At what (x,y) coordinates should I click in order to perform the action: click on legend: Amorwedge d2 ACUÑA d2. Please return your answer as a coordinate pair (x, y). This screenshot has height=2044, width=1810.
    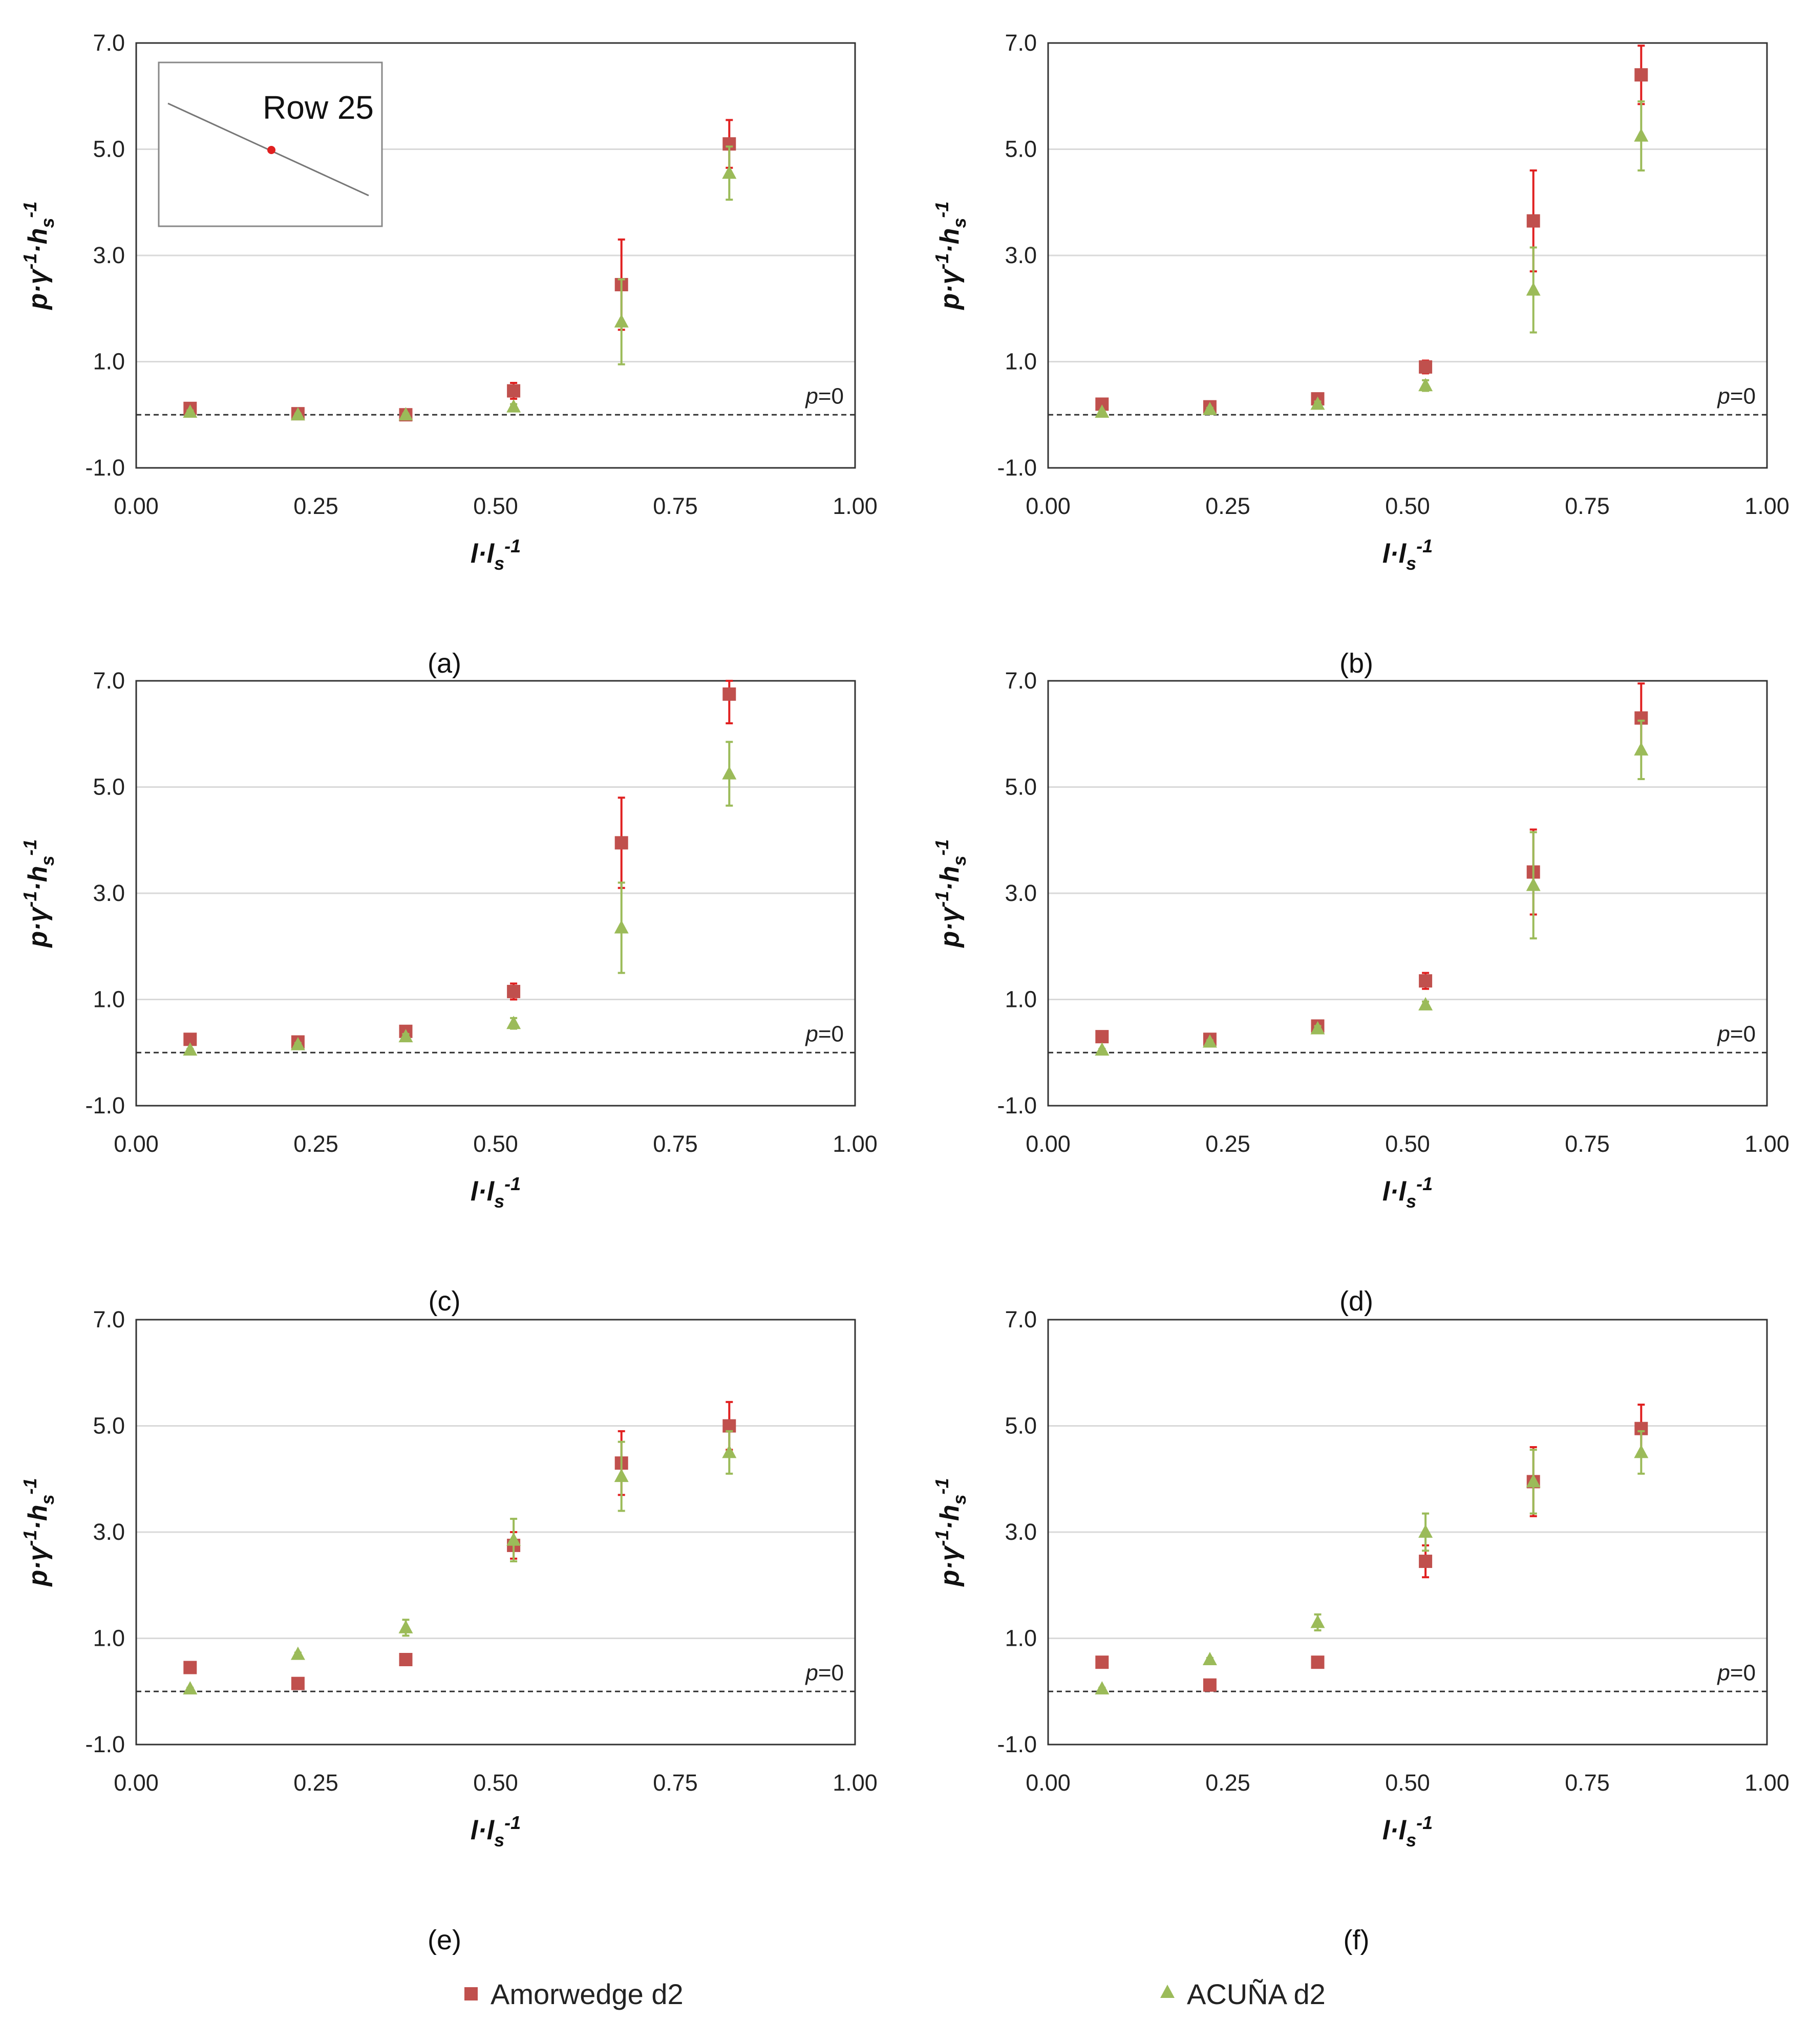
    Looking at the image, I should click on (895, 1994).